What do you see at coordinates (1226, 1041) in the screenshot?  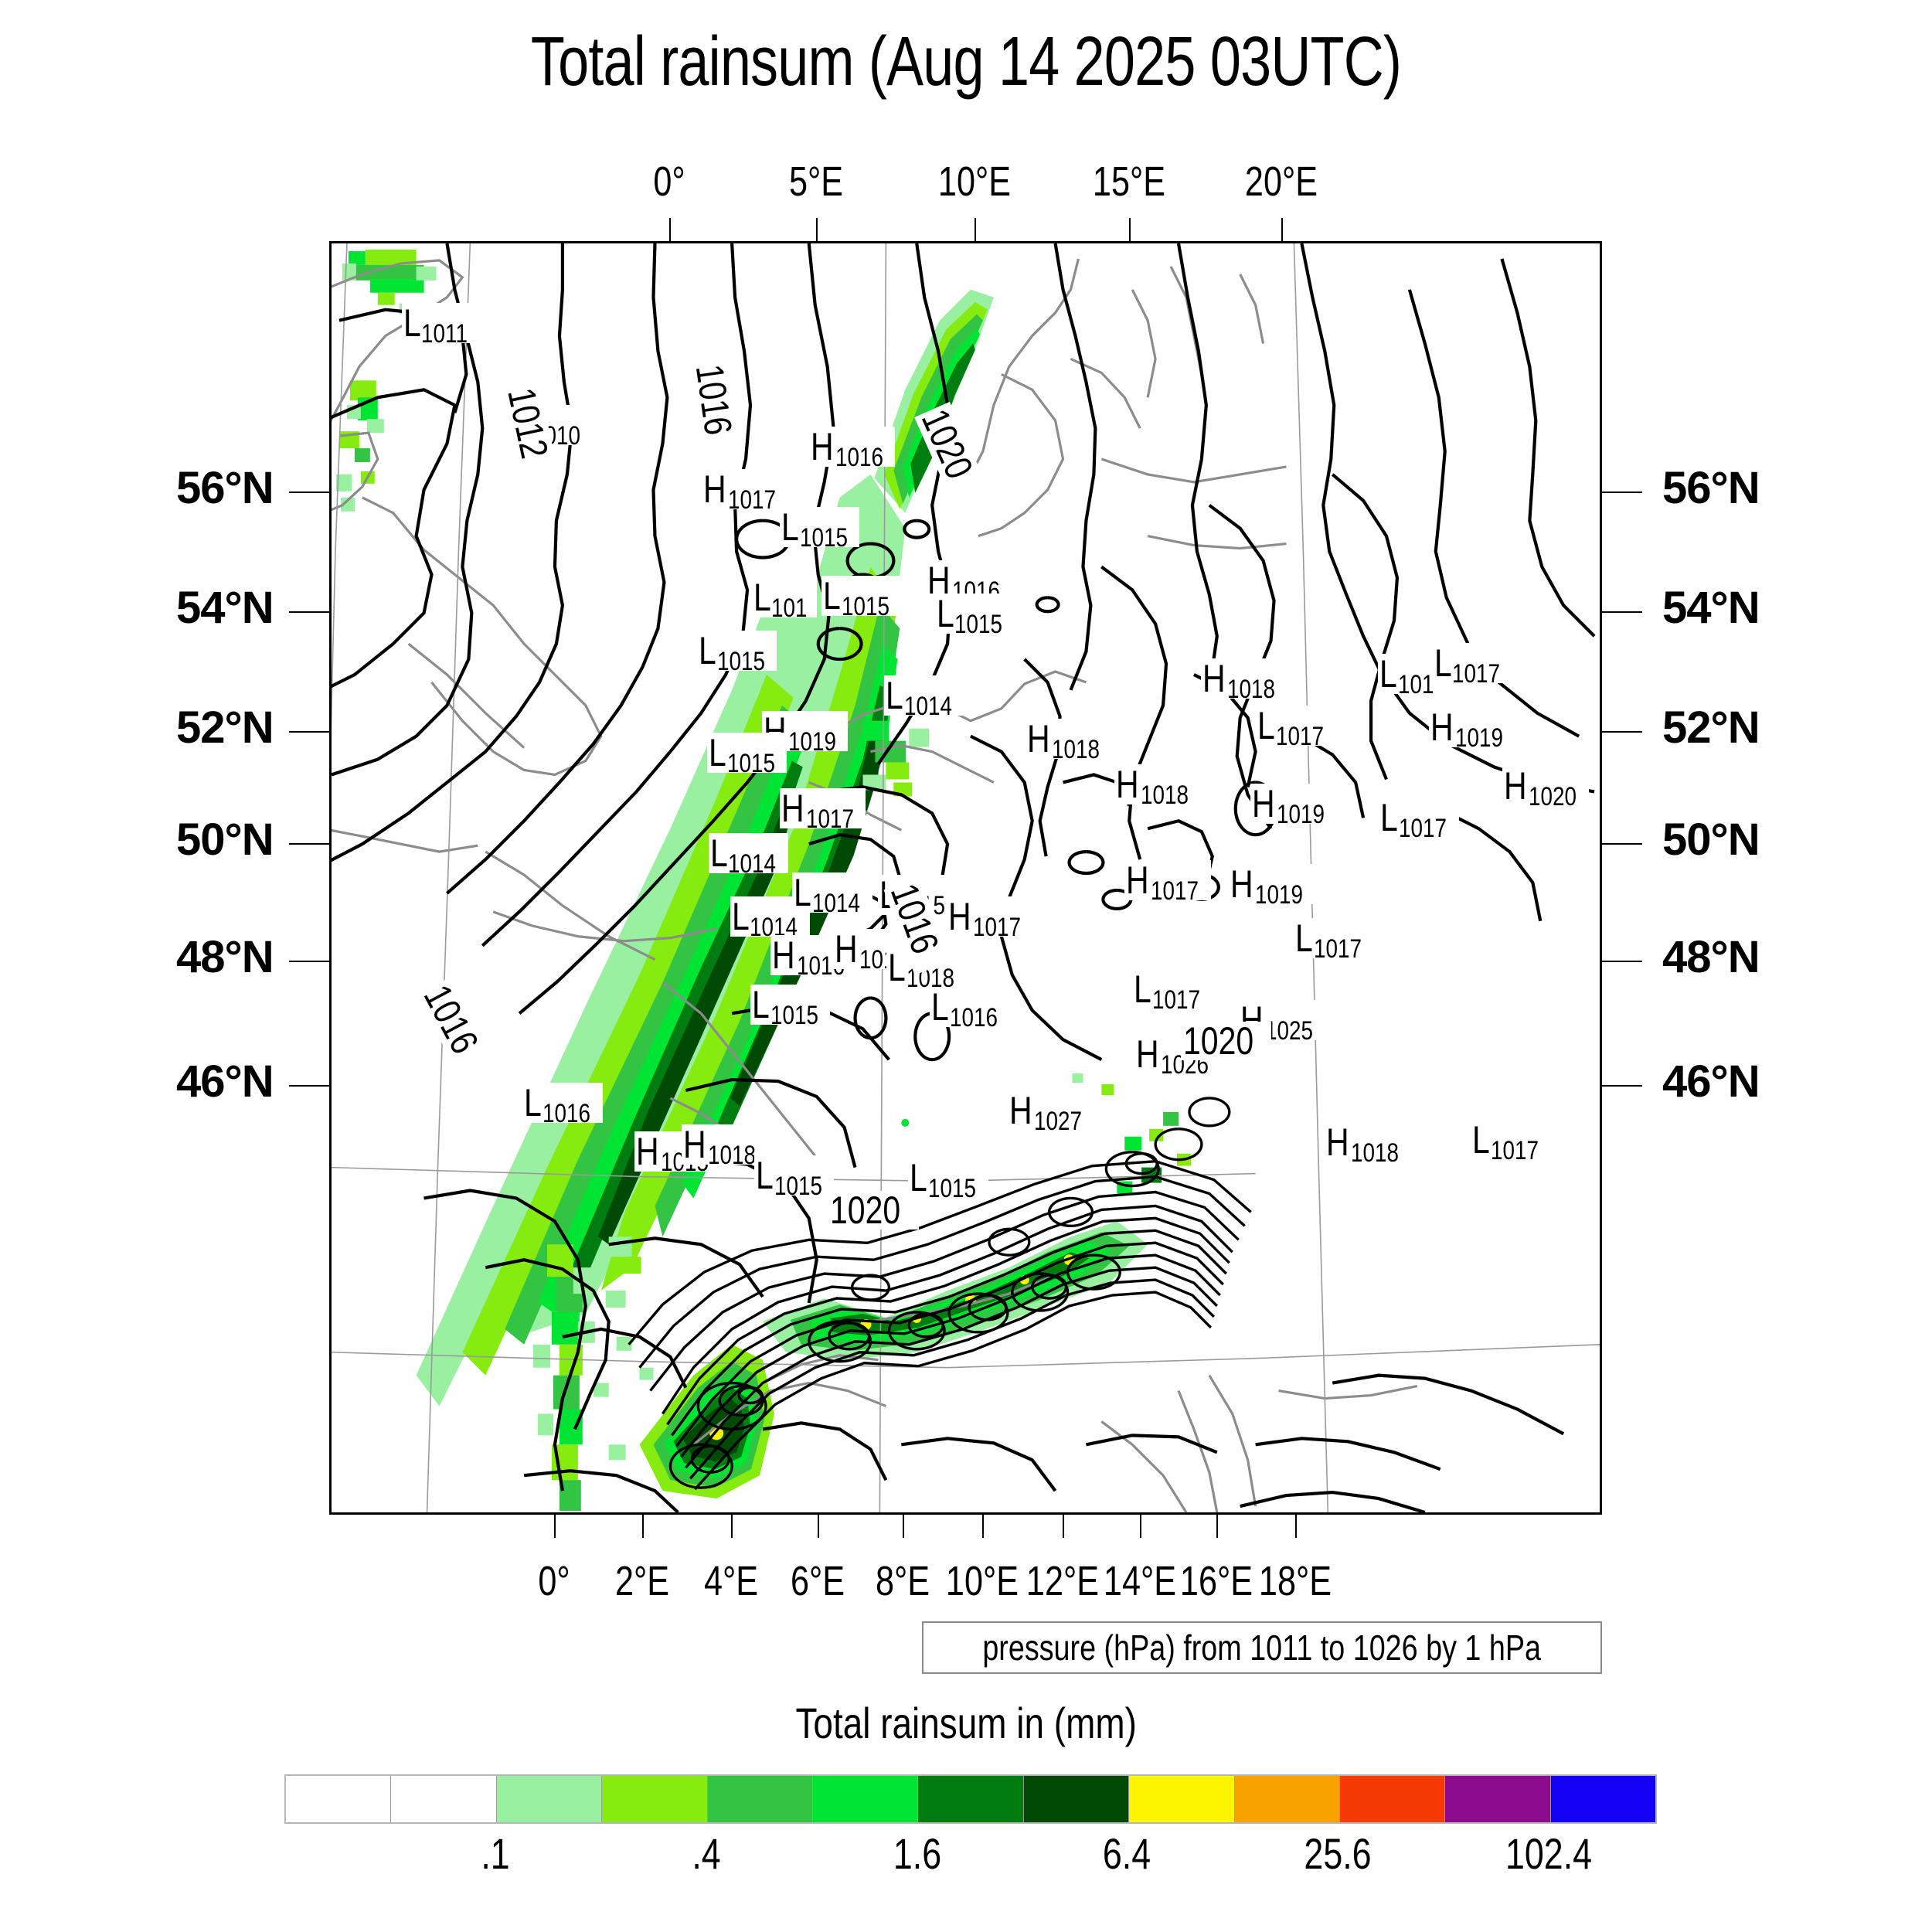 I see `isobar-value-label: 1020` at bounding box center [1226, 1041].